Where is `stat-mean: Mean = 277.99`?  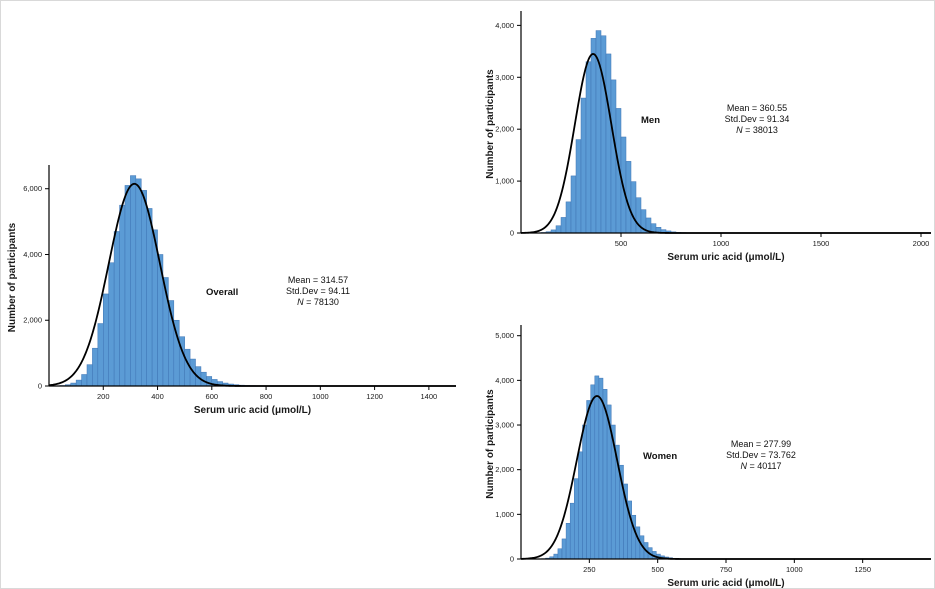
stat-mean: Mean = 277.99 is located at coordinates (761, 444).